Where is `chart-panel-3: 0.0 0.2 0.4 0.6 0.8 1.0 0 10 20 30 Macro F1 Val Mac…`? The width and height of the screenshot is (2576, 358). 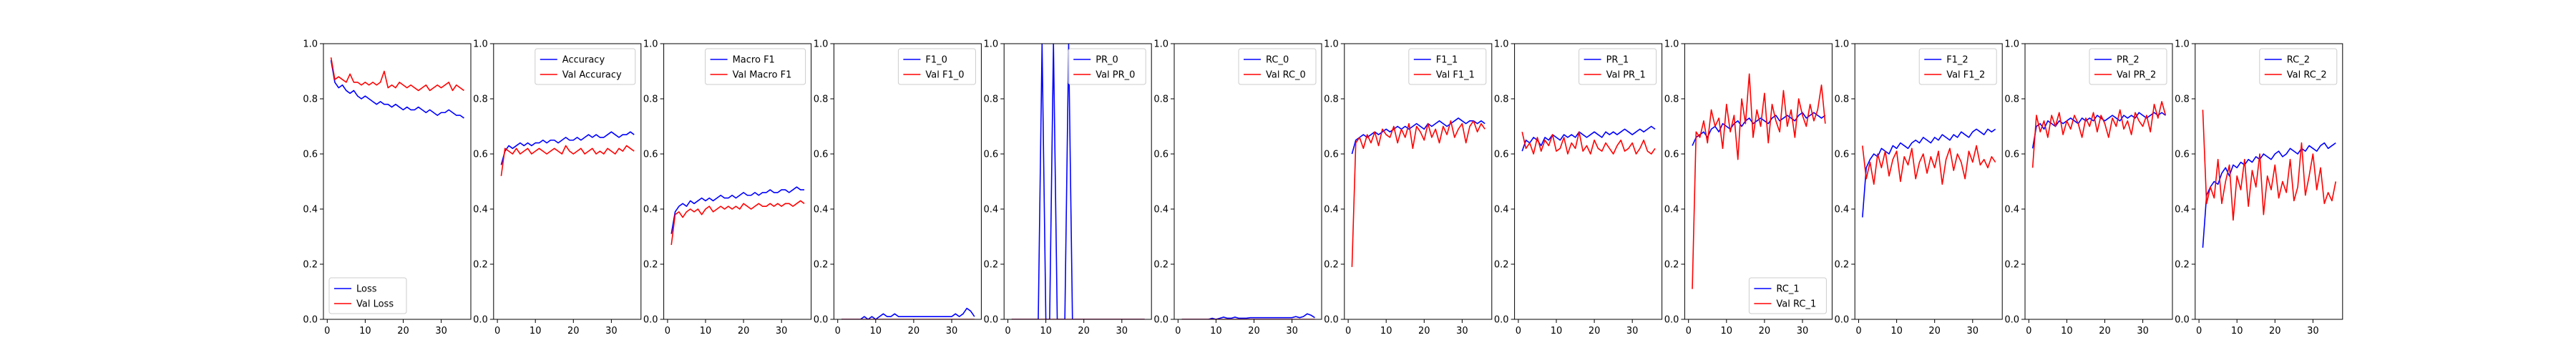 chart-panel-3: 0.0 0.2 0.4 0.6 0.8 1.0 0 10 20 30 Macro F1 Val Mac… is located at coordinates (727, 188).